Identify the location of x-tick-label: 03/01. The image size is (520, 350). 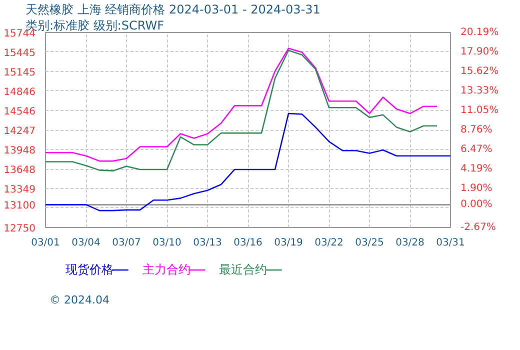
(45, 243).